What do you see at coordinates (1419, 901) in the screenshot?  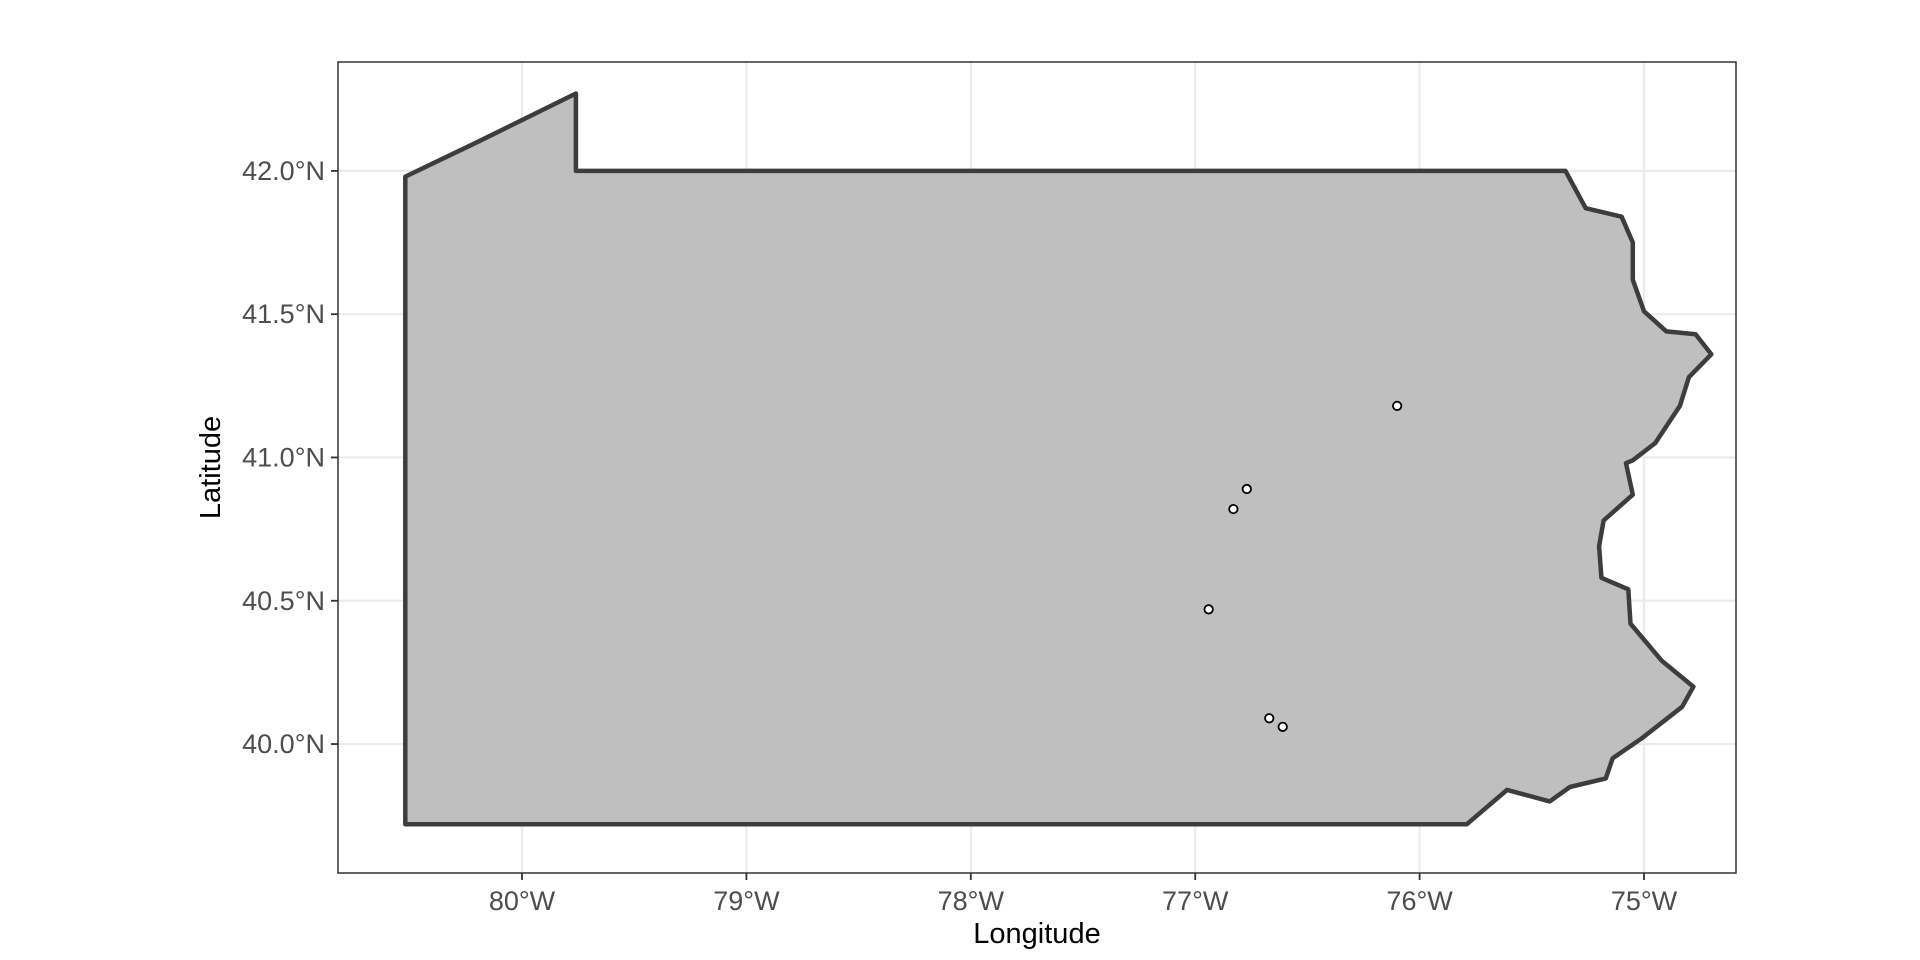 I see `x-tick-label: 76°W` at bounding box center [1419, 901].